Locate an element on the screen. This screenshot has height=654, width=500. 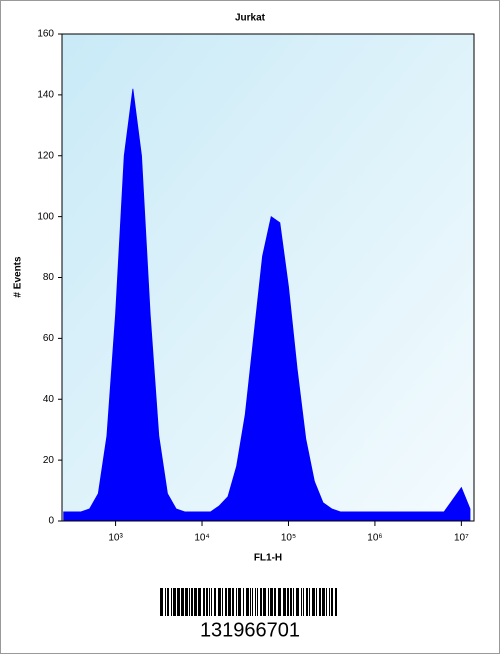
y-tick-label: 60 is located at coordinates (49, 338).